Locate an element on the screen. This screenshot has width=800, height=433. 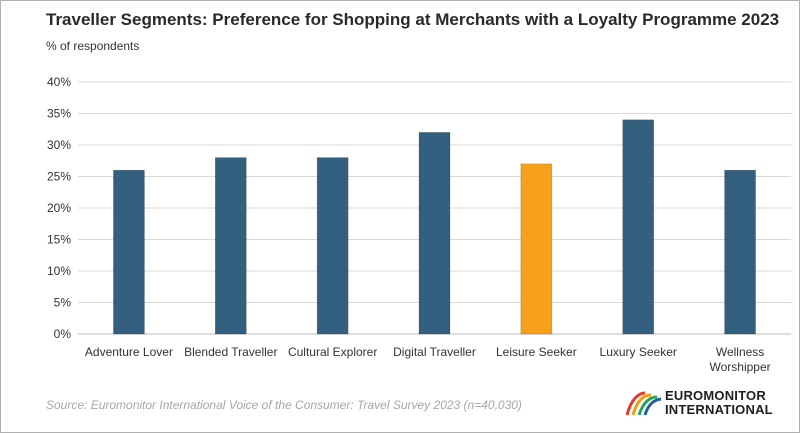
y-tick-label: 10% is located at coordinates (59, 271).